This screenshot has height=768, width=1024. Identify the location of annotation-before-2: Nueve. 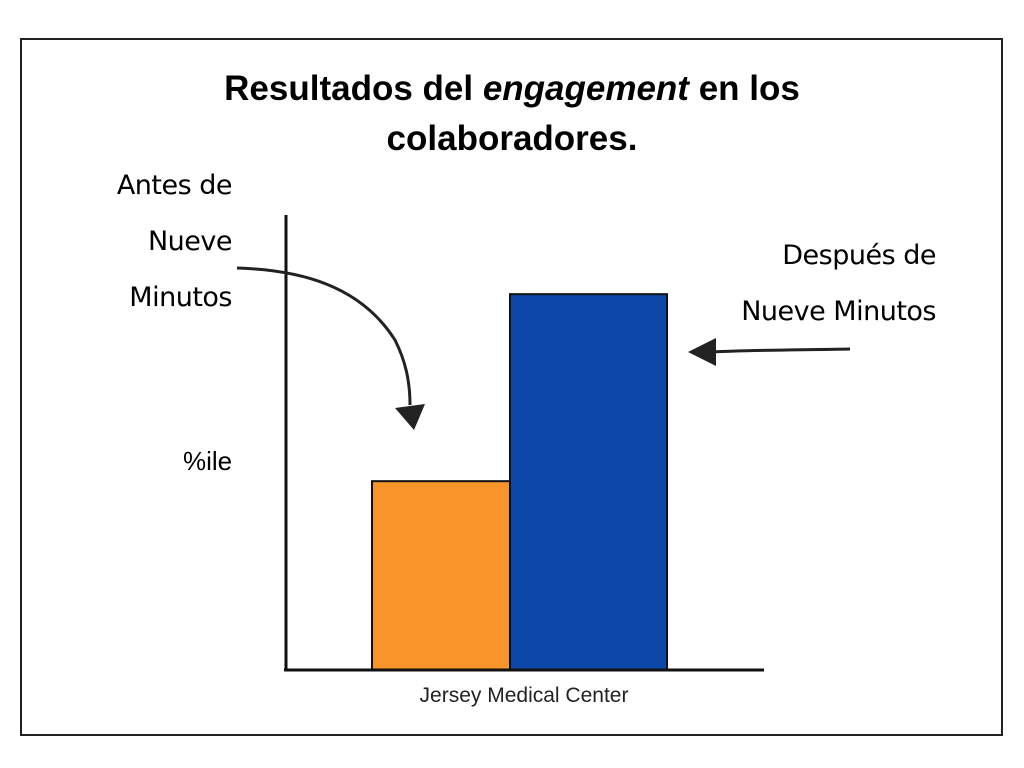
(190, 241).